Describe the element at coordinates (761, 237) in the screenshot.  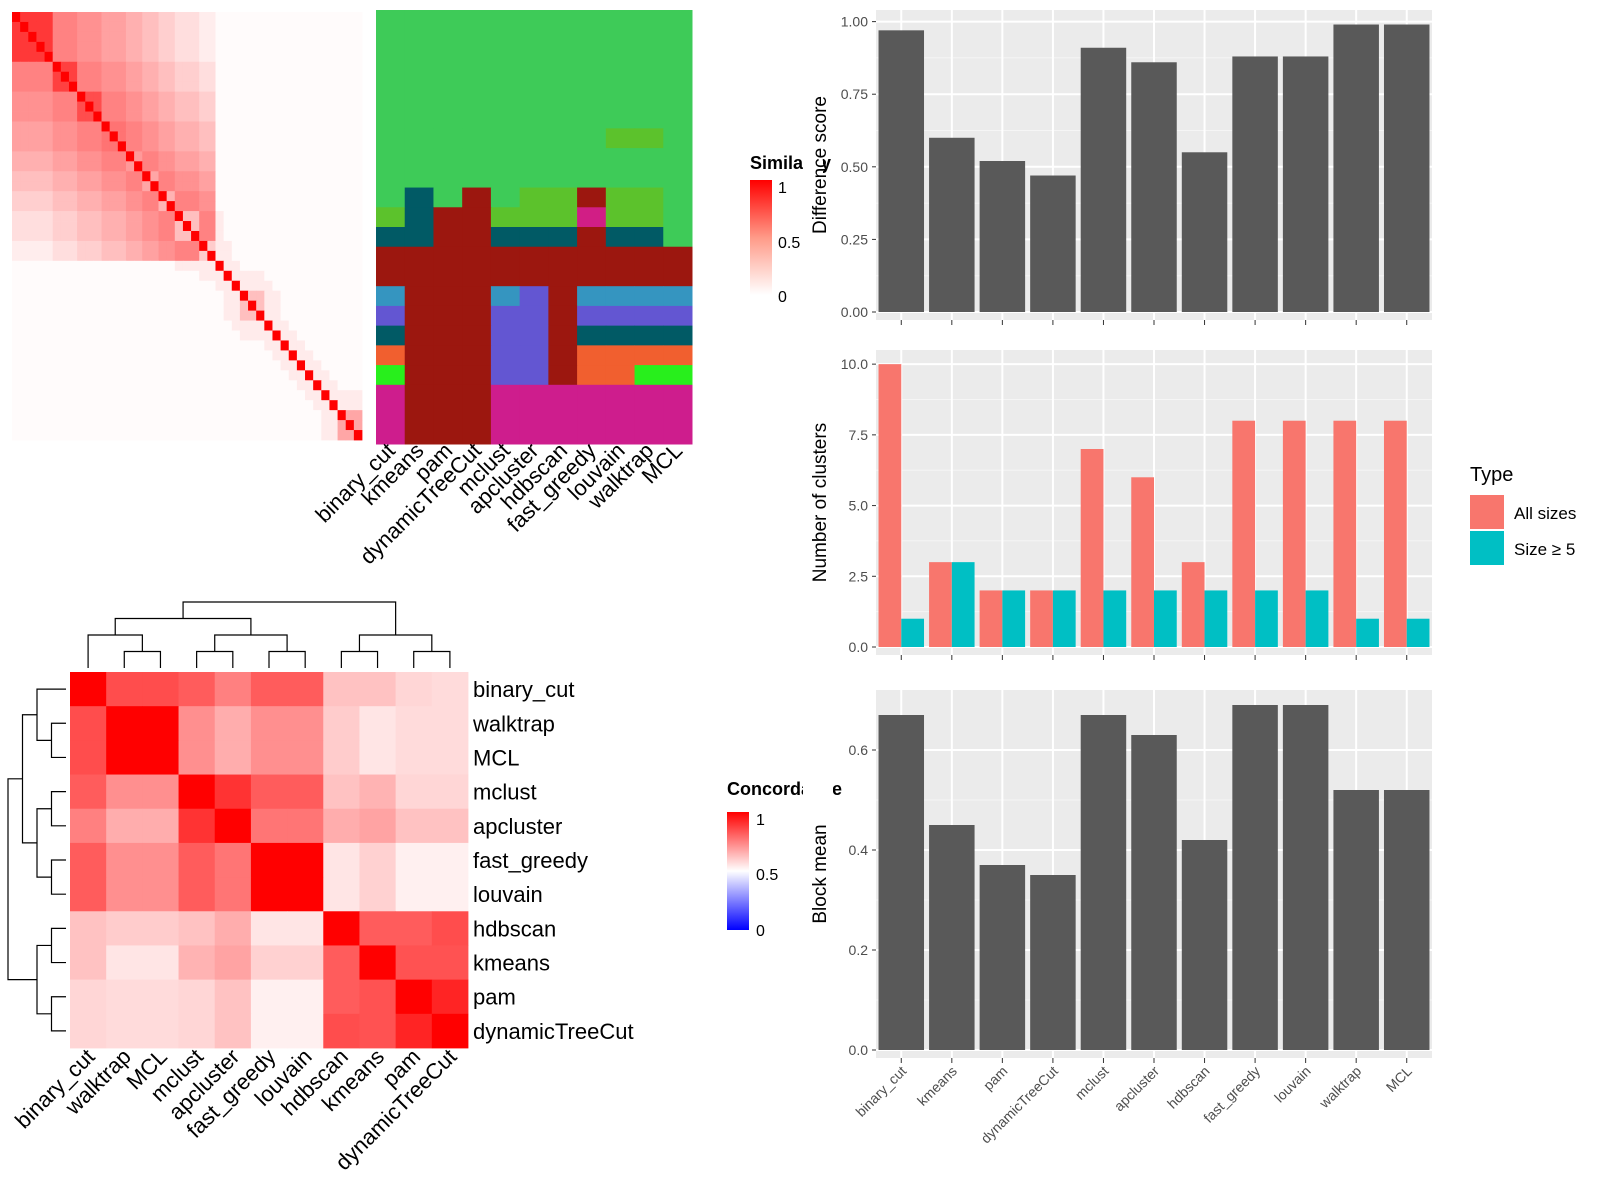
I see `similarity-legend-gradient` at that location.